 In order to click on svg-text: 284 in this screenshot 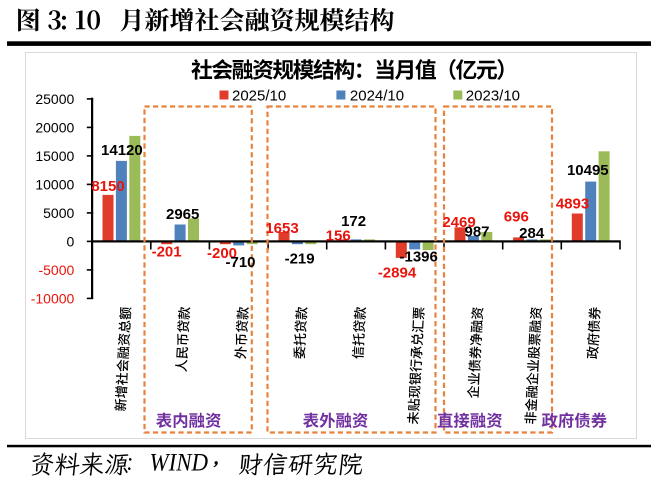, I will do `click(532, 233)`.